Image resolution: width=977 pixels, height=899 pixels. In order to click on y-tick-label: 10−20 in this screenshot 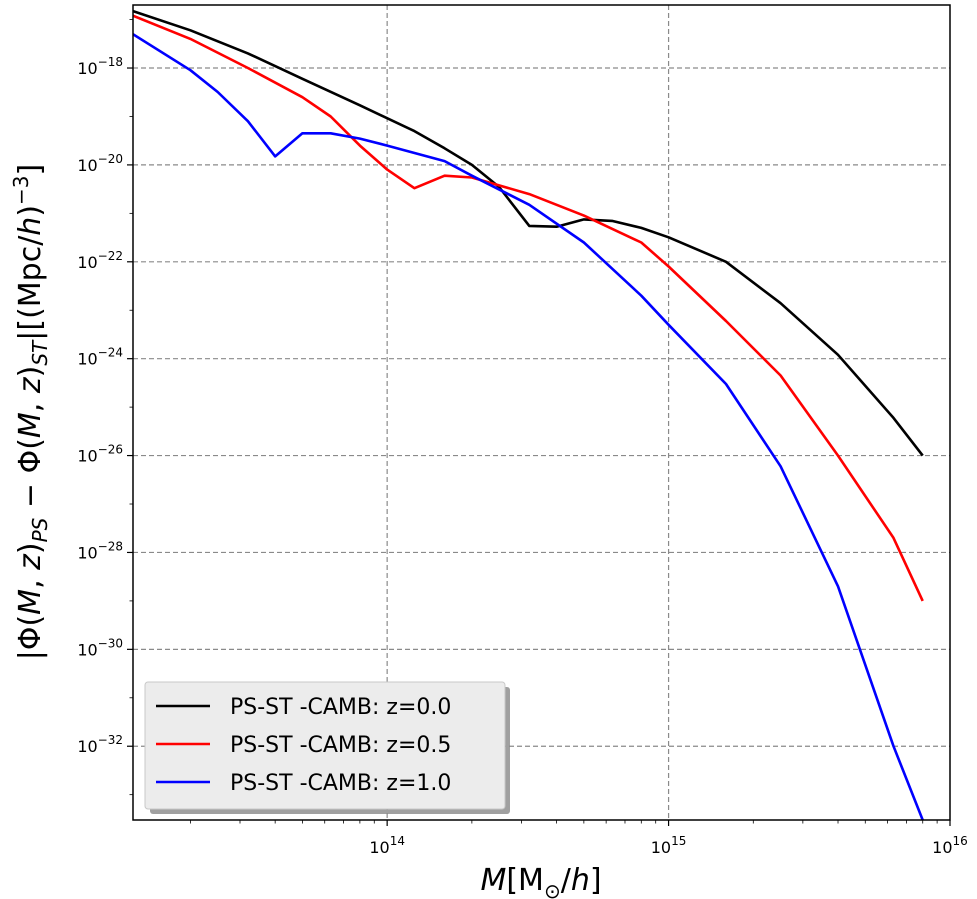, I will do `click(100, 163)`.